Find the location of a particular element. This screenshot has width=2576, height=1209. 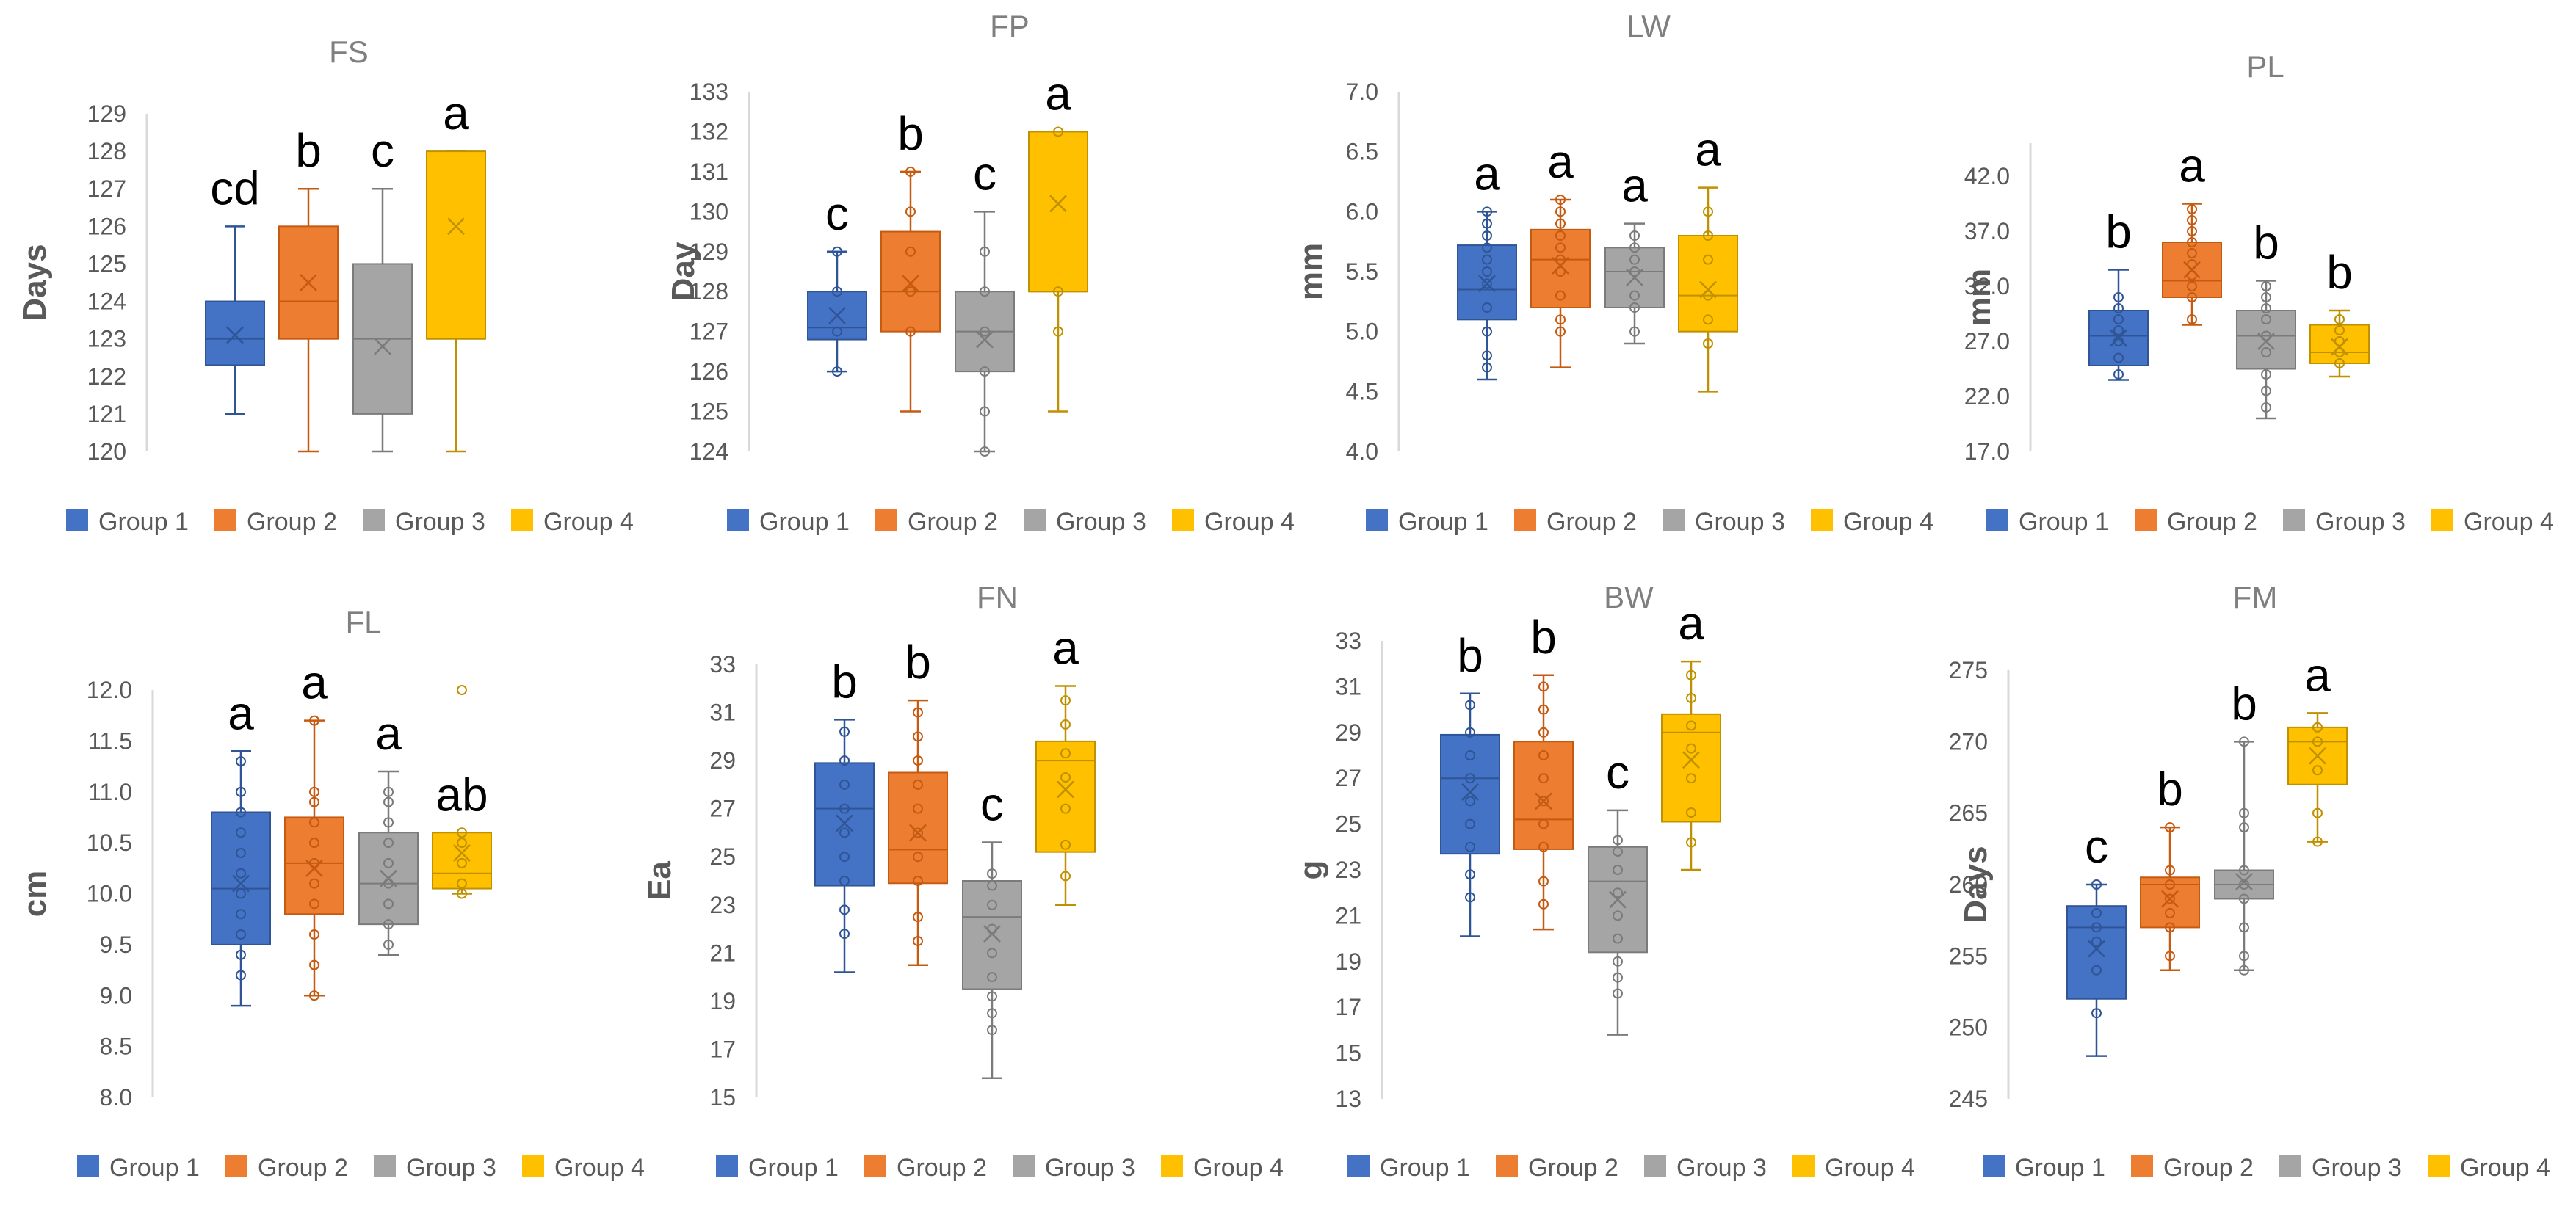

y-tick-label: 23 is located at coordinates (722, 905).